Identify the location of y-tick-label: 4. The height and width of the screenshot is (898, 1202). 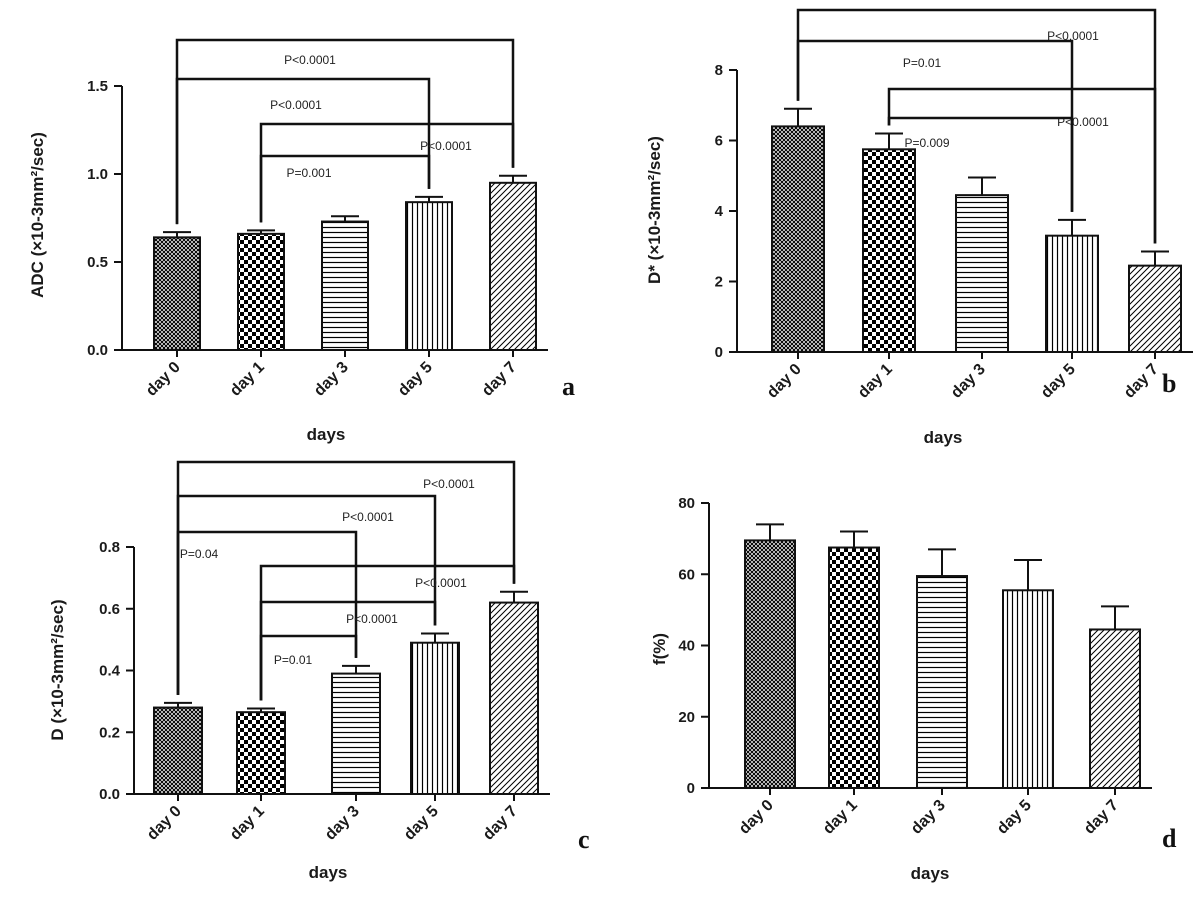
(719, 211).